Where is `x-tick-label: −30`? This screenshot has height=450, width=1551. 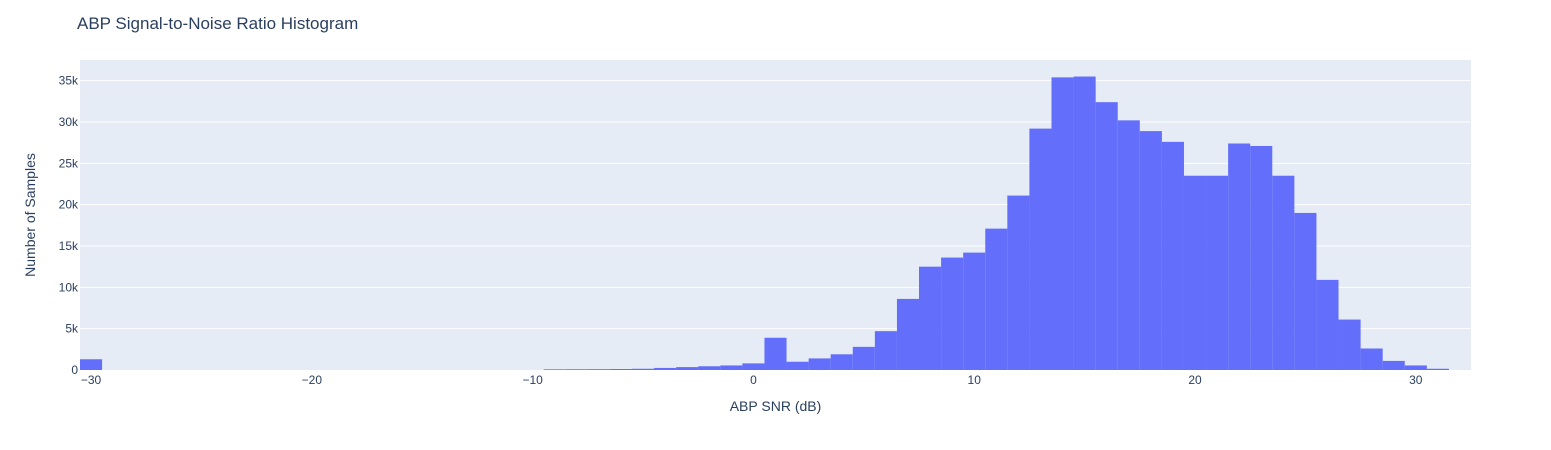 x-tick-label: −30 is located at coordinates (91, 380).